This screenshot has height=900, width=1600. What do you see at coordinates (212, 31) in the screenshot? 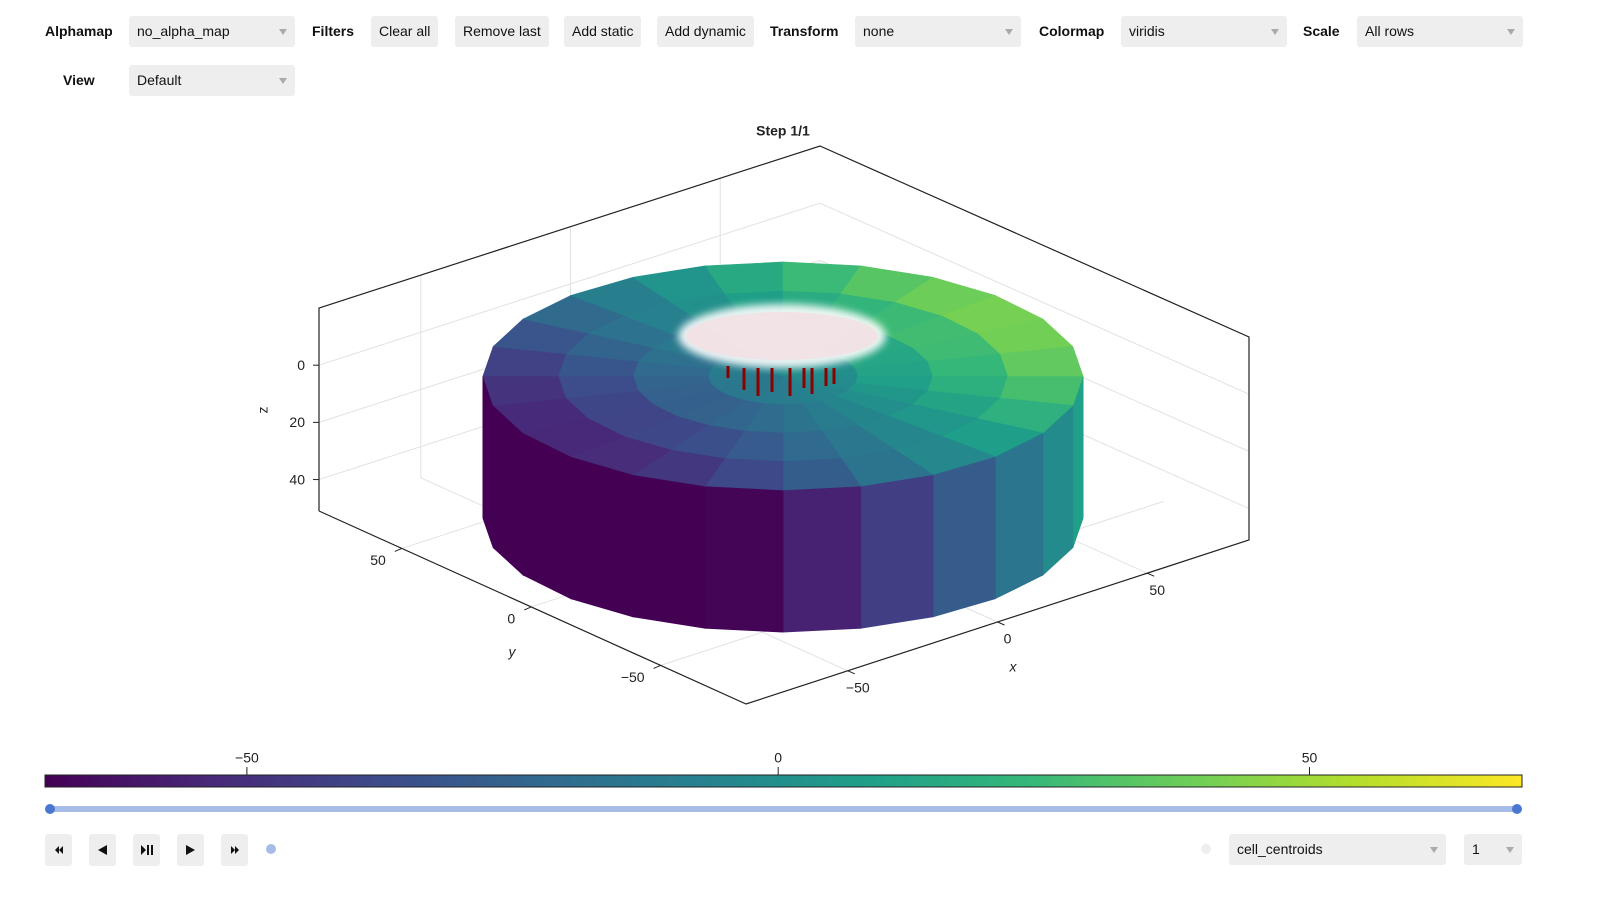
I see `alphamap-dropdown: no_alpha_map` at bounding box center [212, 31].